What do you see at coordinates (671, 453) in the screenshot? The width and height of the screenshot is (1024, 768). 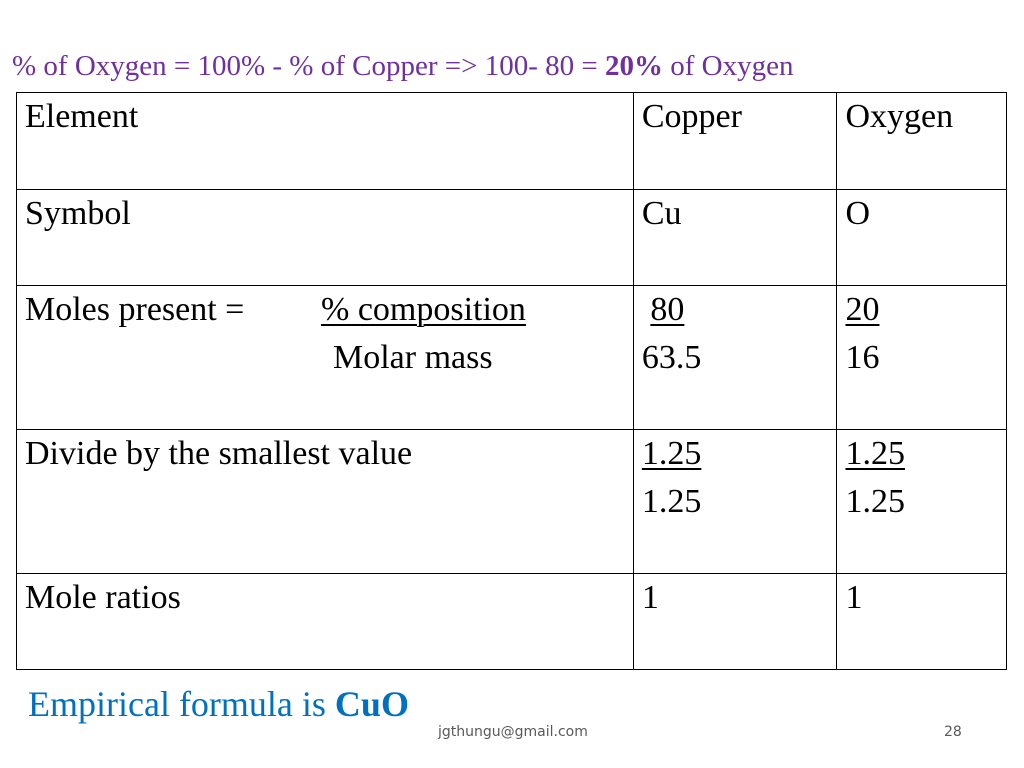 I see `copper-divide-numerator: 1.25` at bounding box center [671, 453].